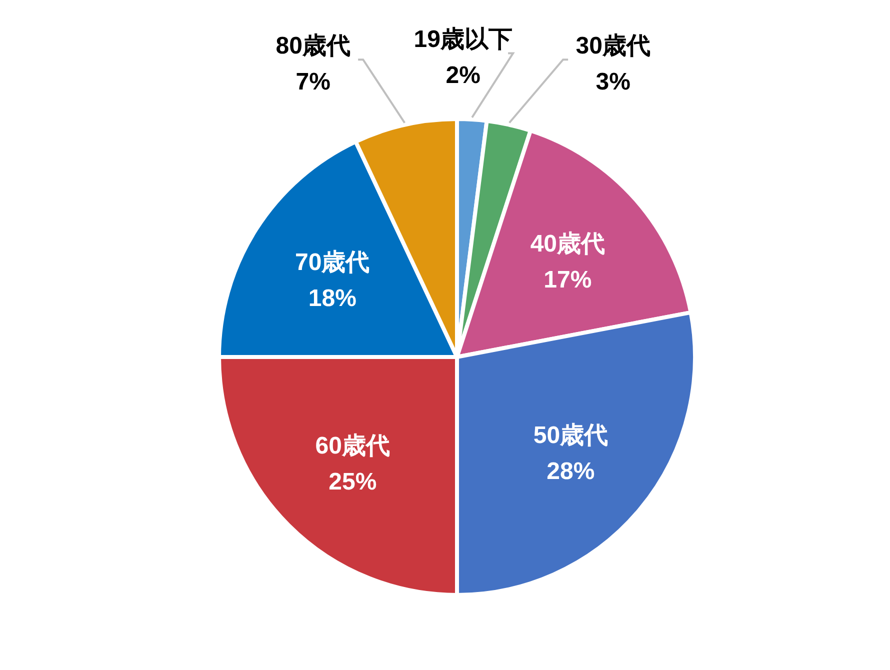 This screenshot has width=890, height=670. What do you see at coordinates (313, 82) in the screenshot?
I see `data-label: 7%` at bounding box center [313, 82].